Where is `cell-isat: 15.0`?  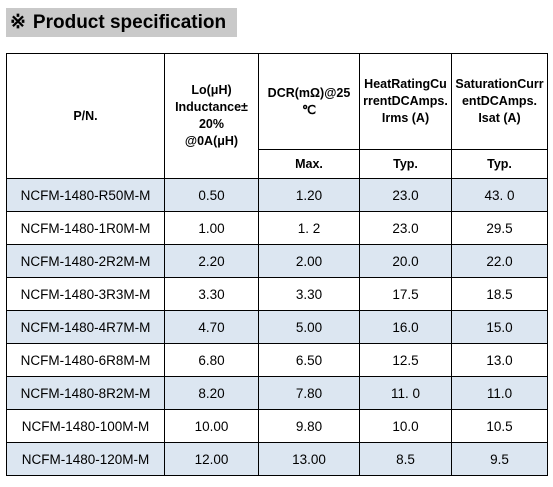 cell-isat: 15.0 is located at coordinates (499, 327).